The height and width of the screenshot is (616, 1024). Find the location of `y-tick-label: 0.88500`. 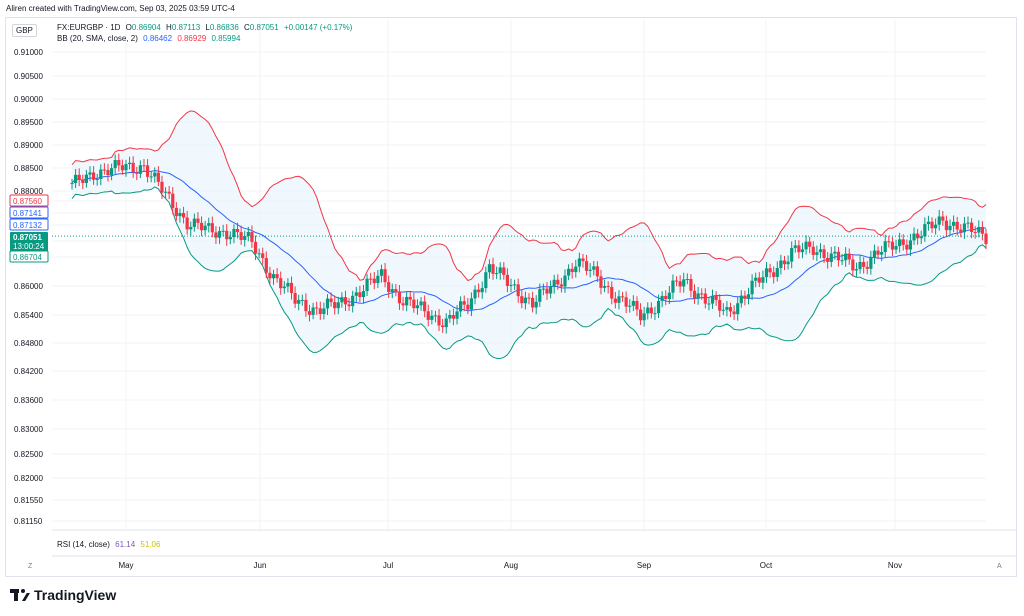

y-tick-label: 0.88500 is located at coordinates (28, 168).